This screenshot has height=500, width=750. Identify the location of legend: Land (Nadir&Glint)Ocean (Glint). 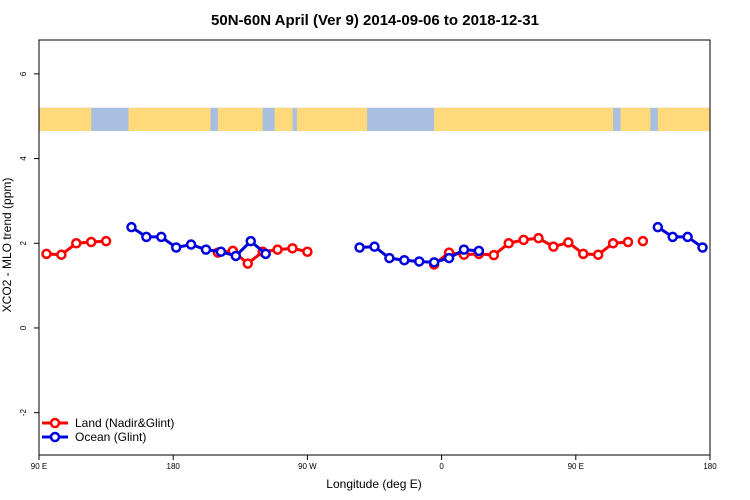
(108, 430).